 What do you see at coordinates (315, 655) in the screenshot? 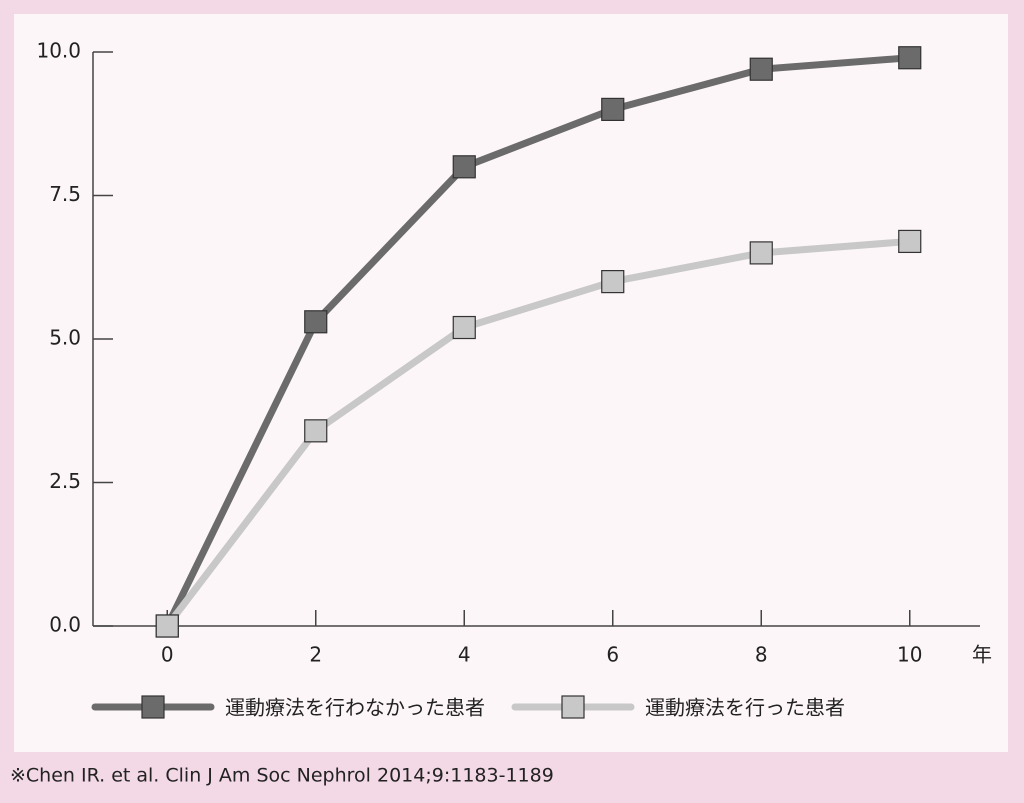
I see `x-tick-label: 2` at bounding box center [315, 655].